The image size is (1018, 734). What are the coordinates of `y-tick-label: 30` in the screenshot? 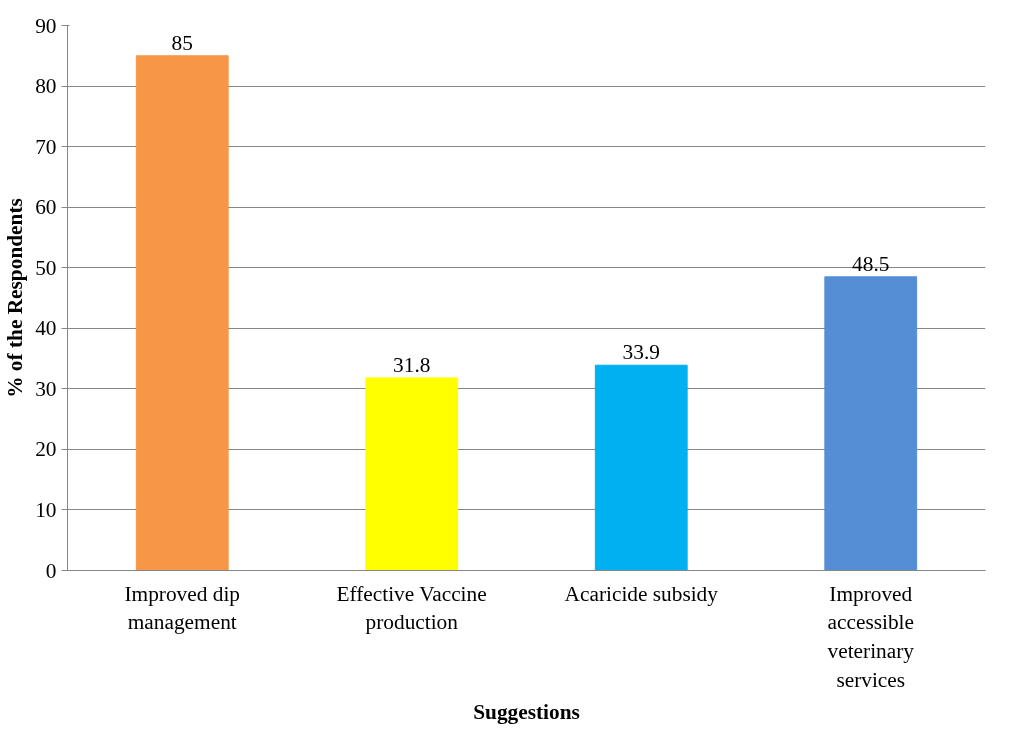 It's located at (46, 388).